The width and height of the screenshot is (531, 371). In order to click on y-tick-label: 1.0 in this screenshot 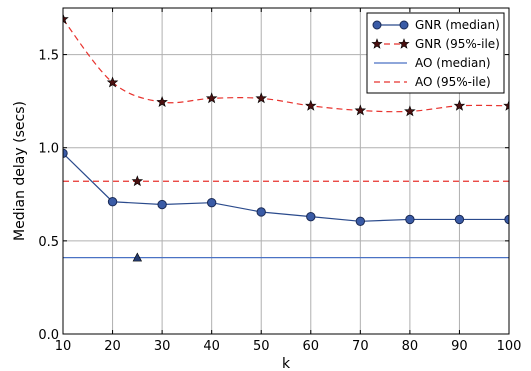, I will do `click(48, 149)`.